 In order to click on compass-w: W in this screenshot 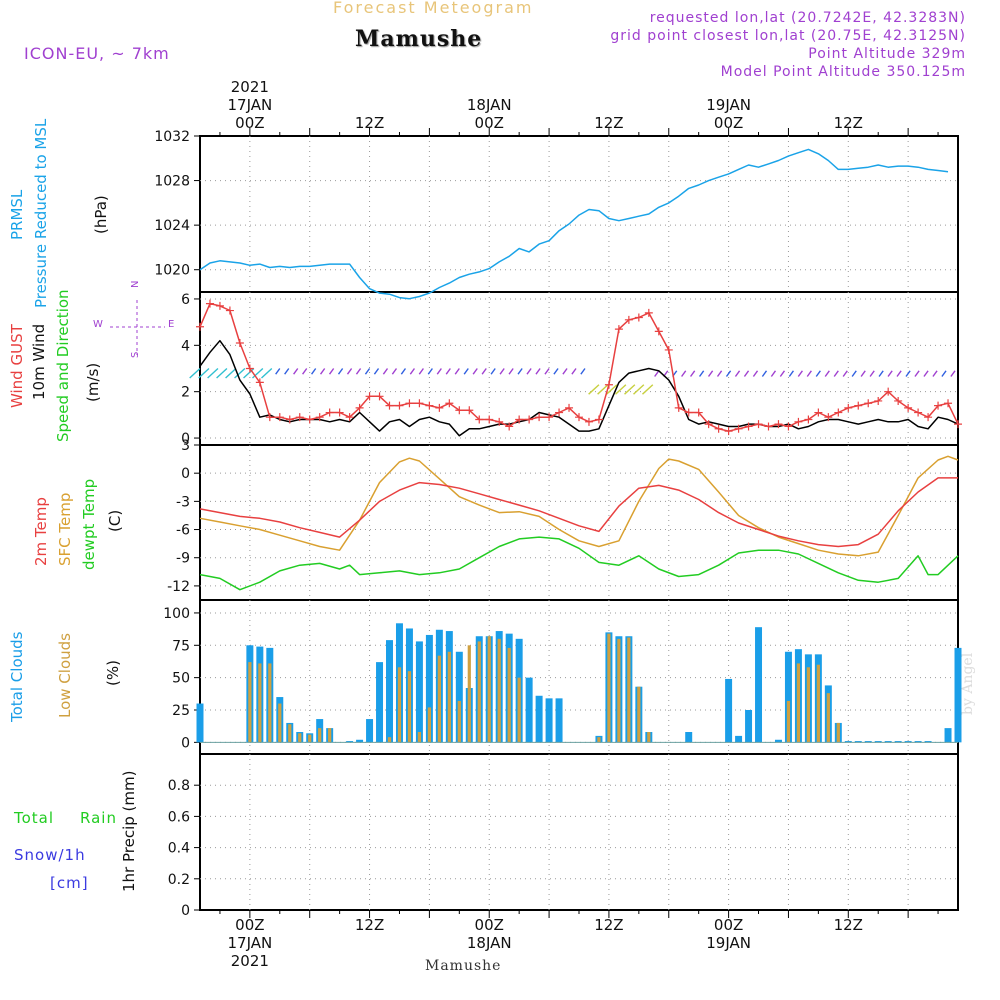, I will do `click(98, 324)`.